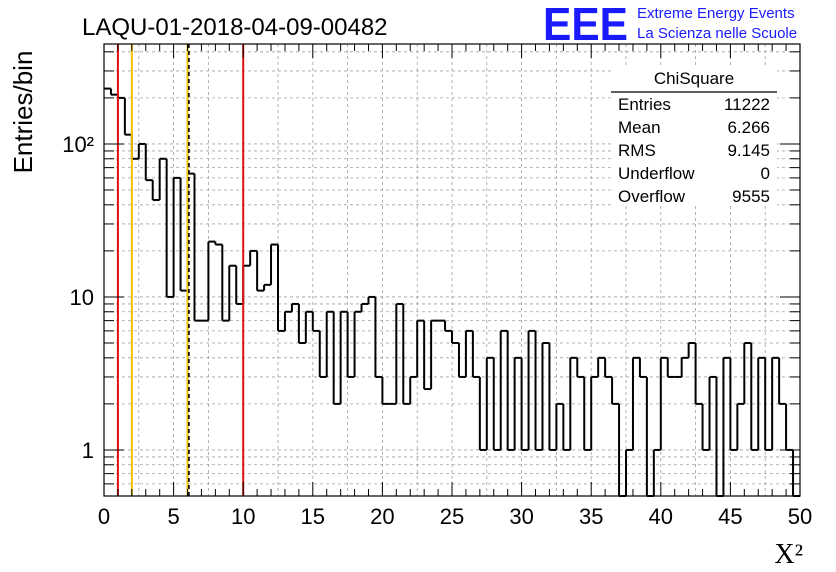  Describe the element at coordinates (652, 196) in the screenshot. I see `stats-row-label: Overflow` at that location.